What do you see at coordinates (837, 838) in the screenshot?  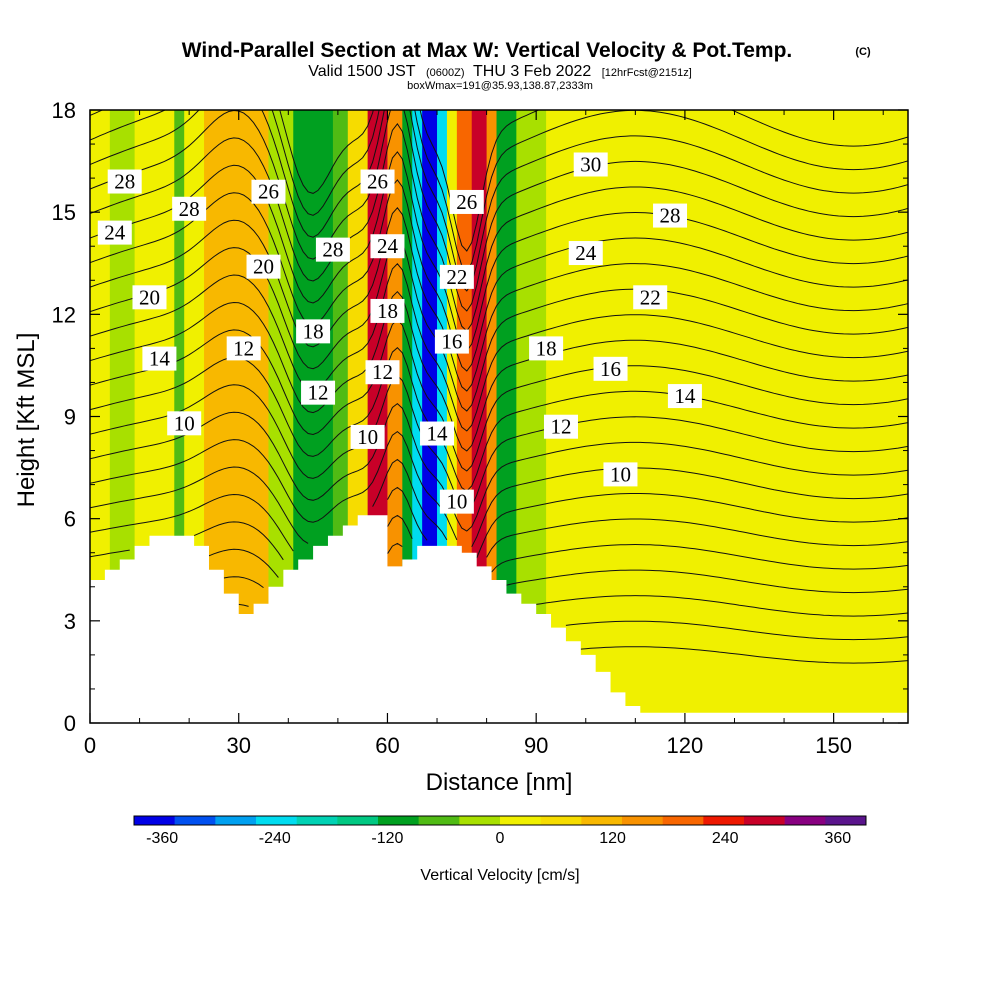 I see `colorbar-tick-label: 360` at bounding box center [837, 838].